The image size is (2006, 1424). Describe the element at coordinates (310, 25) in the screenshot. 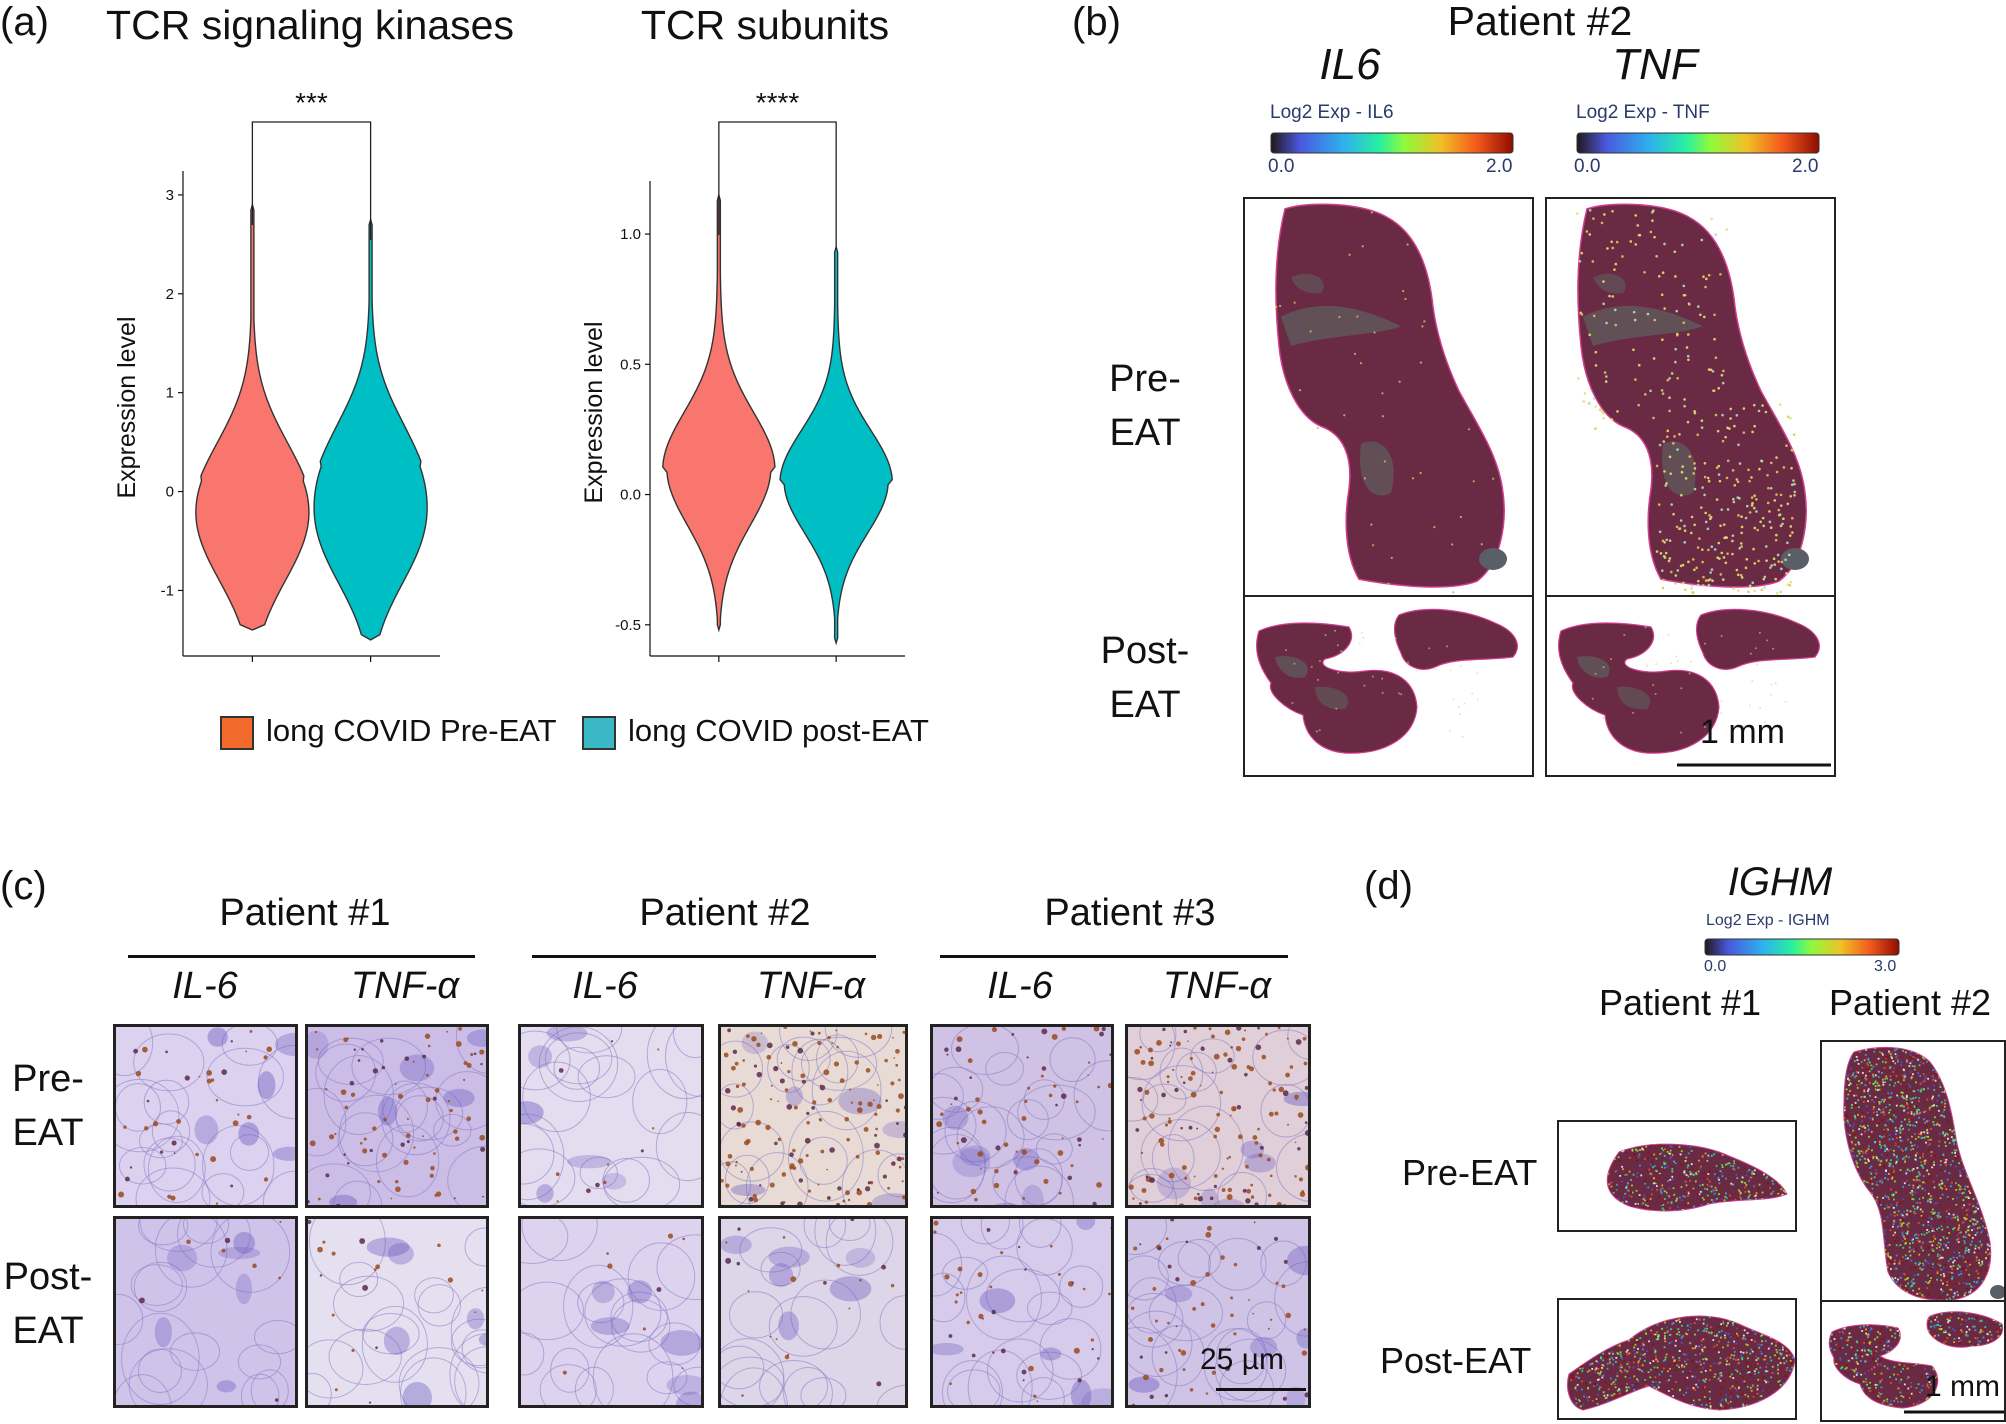

I see `chart1-title: TCR signaling kinases` at that location.